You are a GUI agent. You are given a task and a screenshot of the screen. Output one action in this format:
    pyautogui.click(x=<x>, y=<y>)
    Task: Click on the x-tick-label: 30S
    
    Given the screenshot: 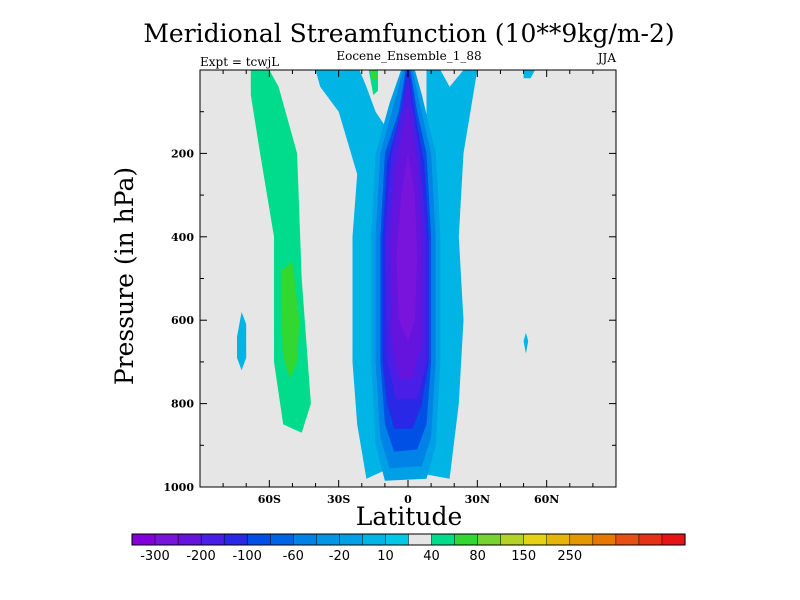 What is the action you would take?
    pyautogui.click(x=338, y=499)
    